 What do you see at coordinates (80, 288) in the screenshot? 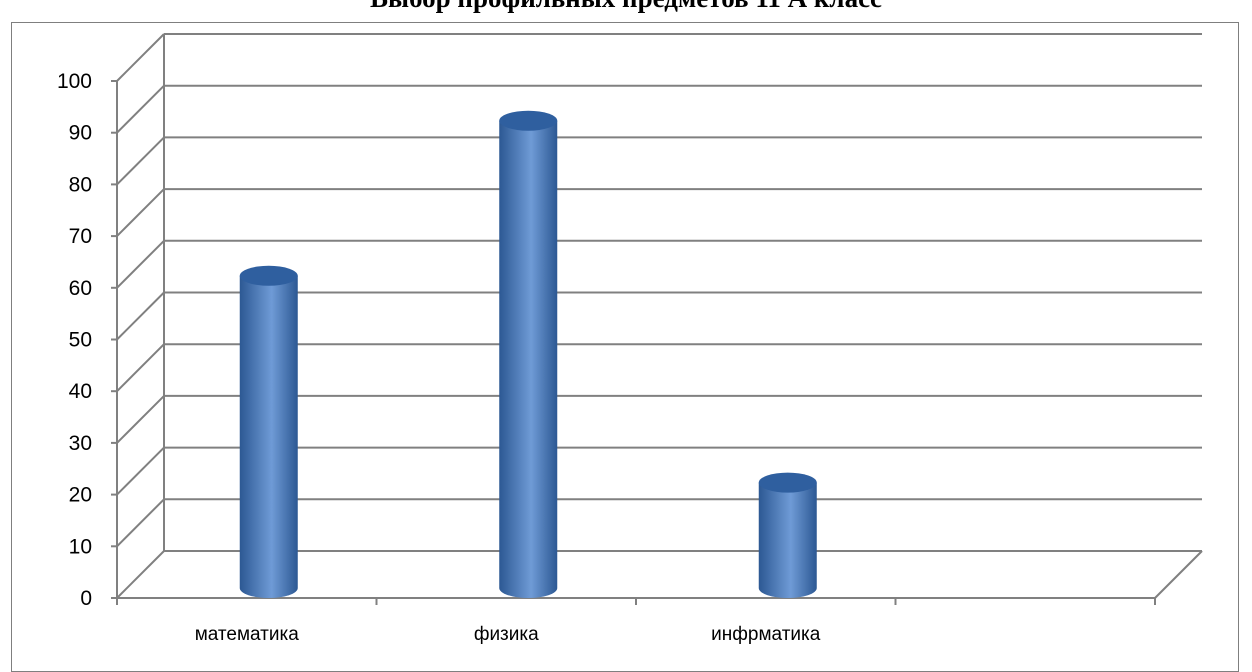
I see `y-tick-label: 60` at bounding box center [80, 288].